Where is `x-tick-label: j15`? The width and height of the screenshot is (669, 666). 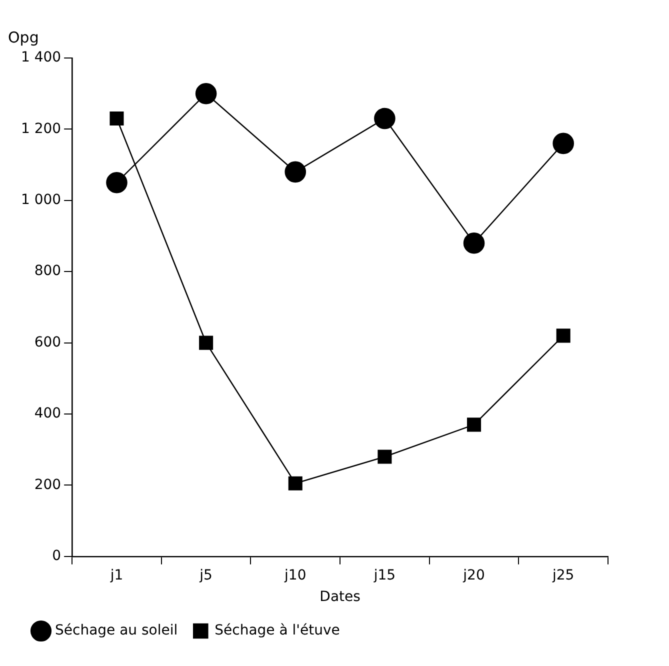
x-tick-label: j15 is located at coordinates (384, 575).